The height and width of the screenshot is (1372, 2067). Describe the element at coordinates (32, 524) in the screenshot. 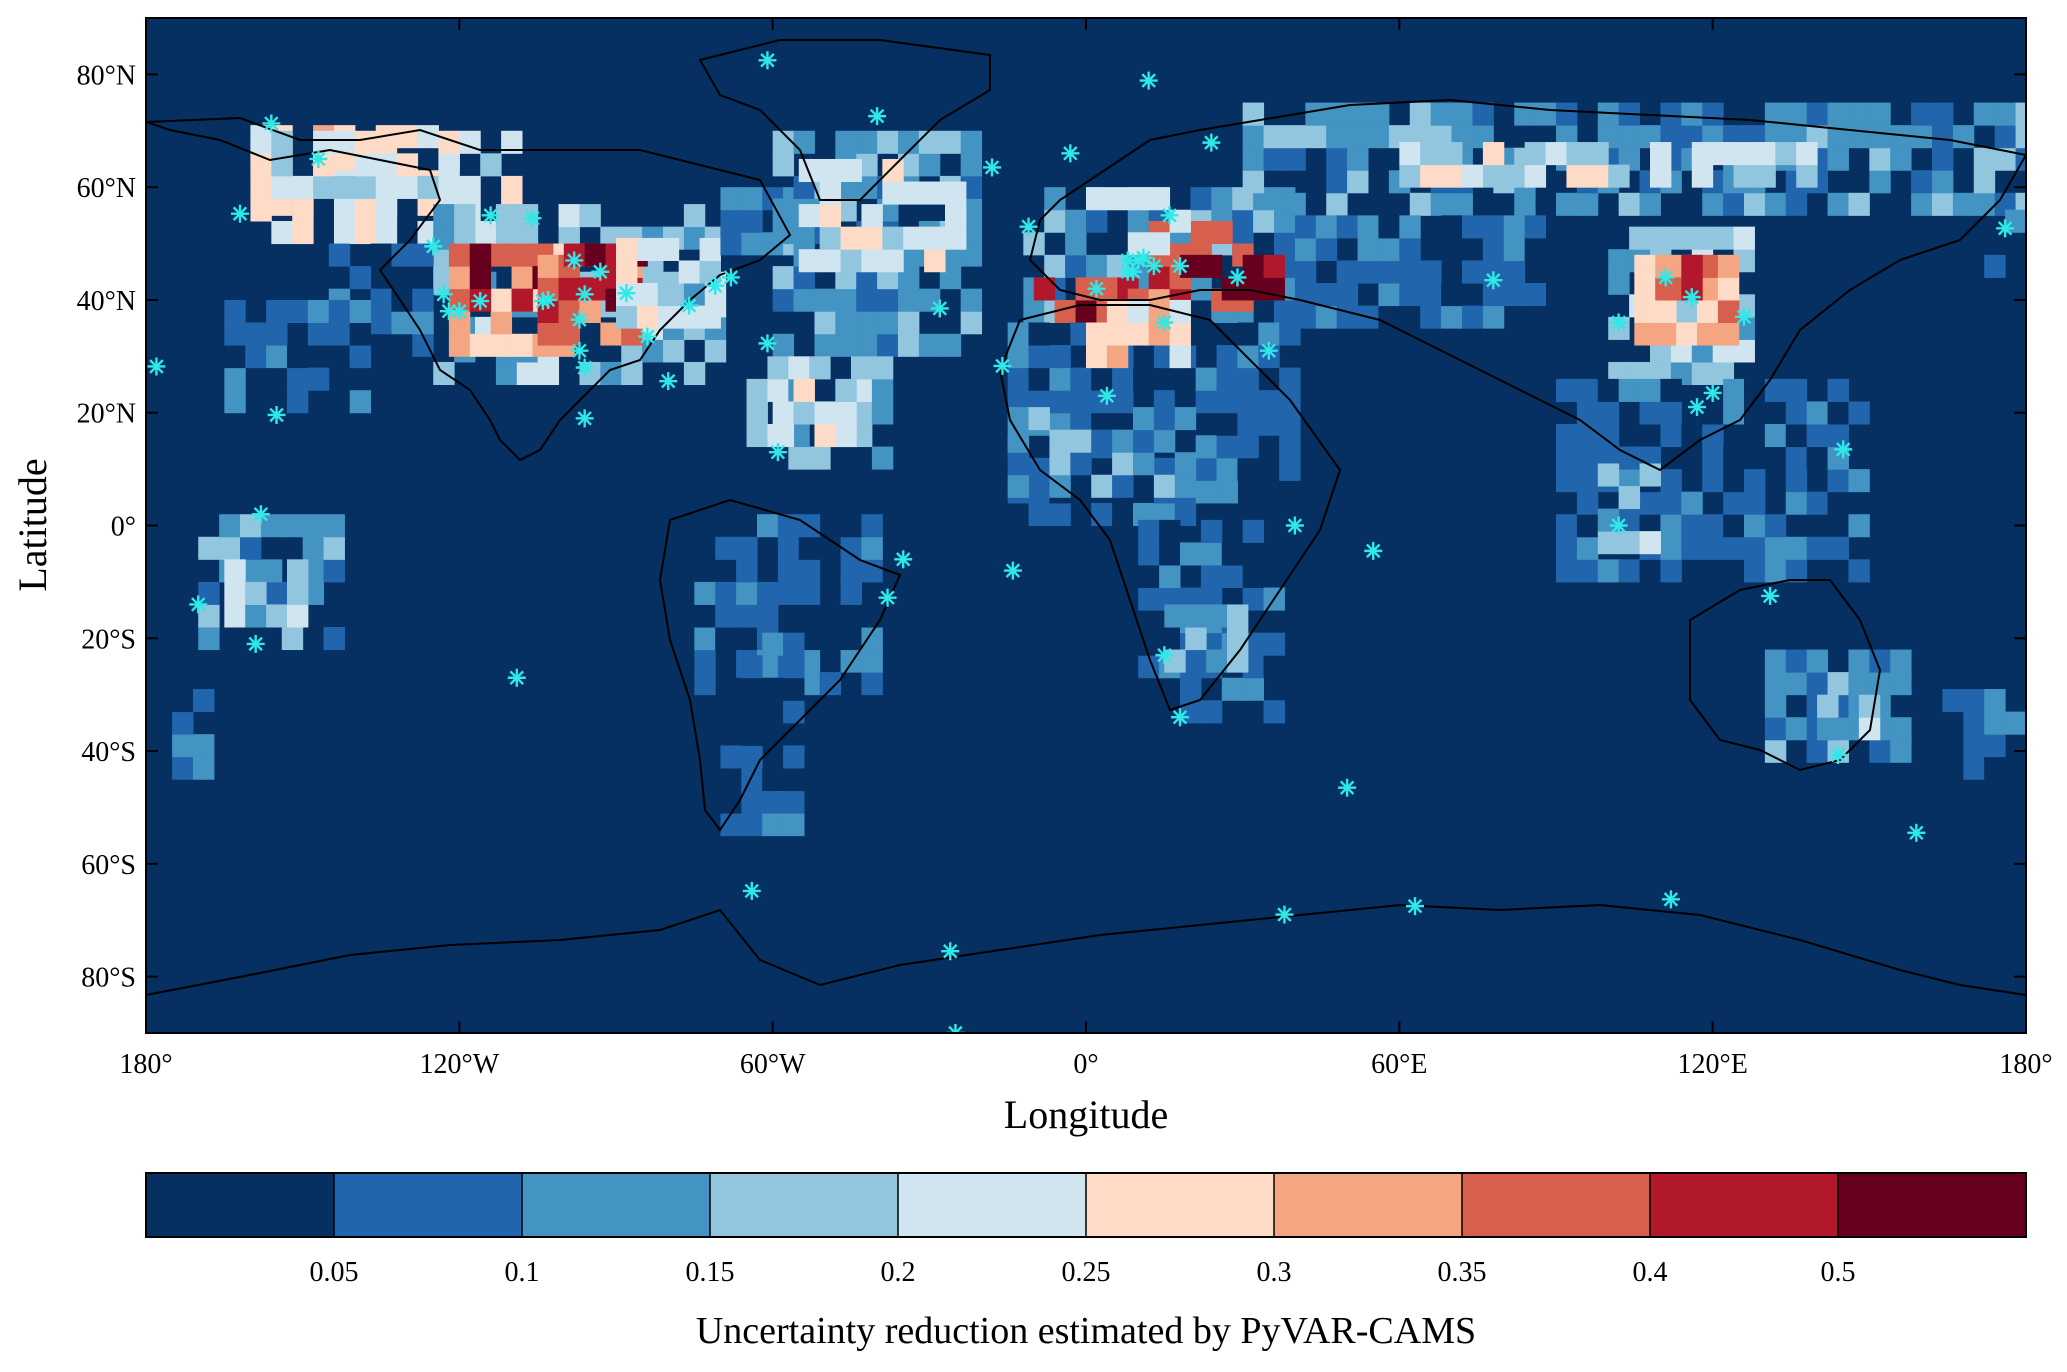

I see `y-axis-title: Latitude` at that location.